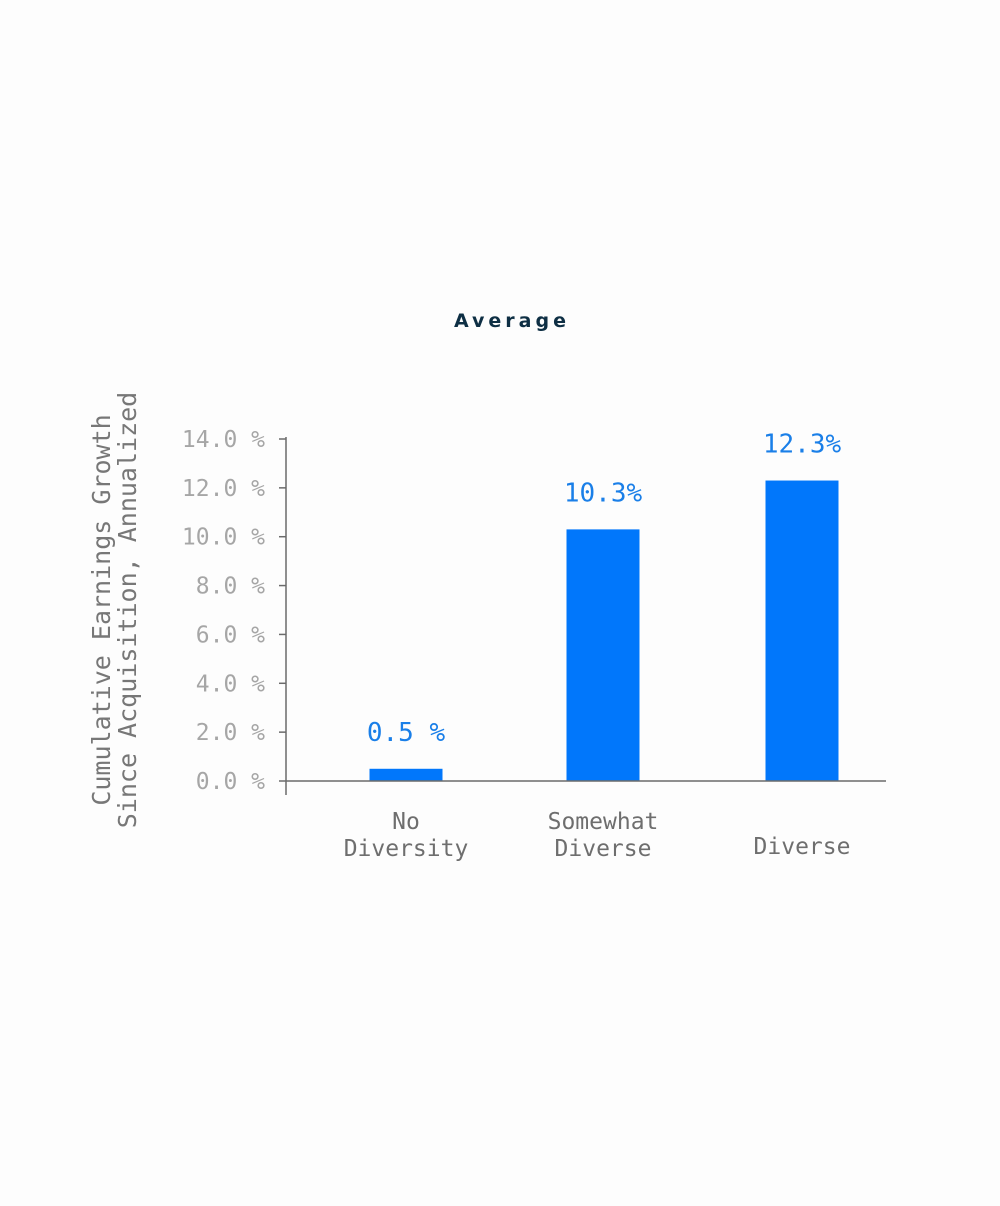 The image size is (1000, 1206). I want to click on category-label-2: Somewhat, so click(603, 822).